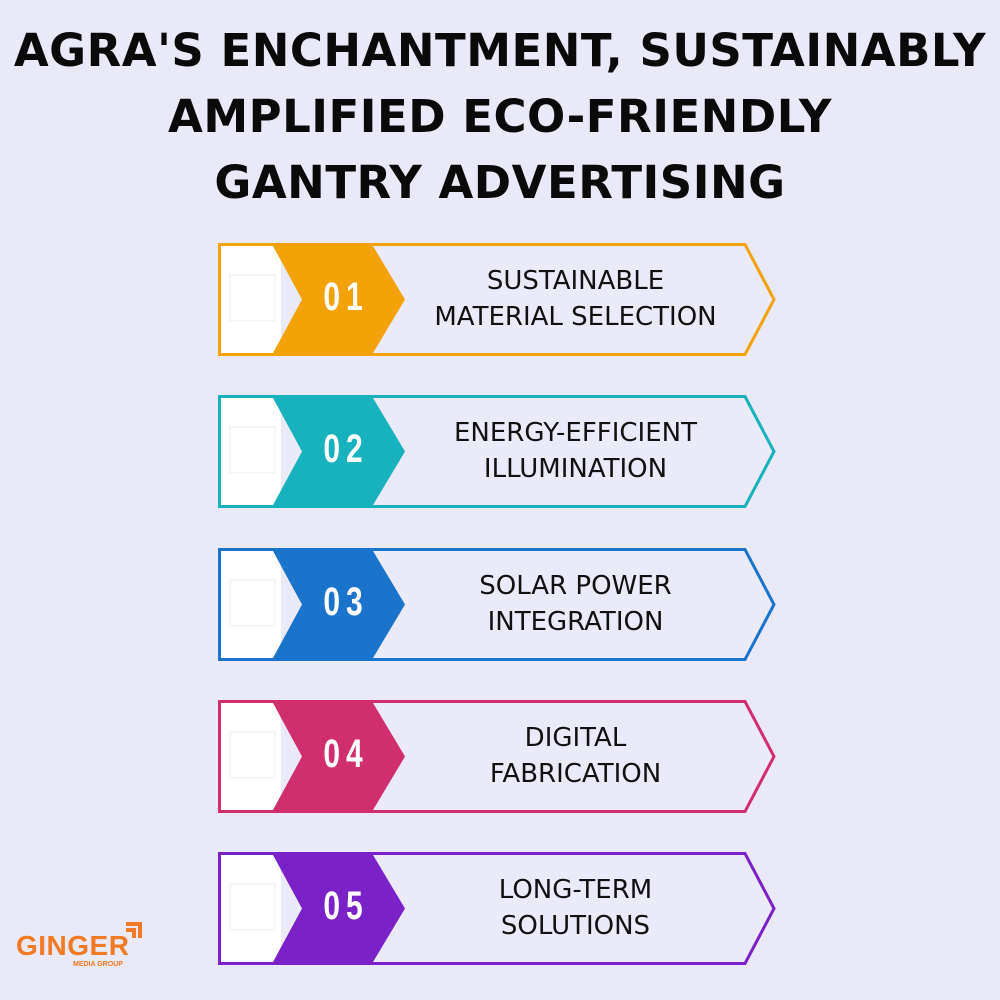 This screenshot has width=1000, height=1000. I want to click on step-card: 01 SUSTAINABLE MATERIAL SELECTION, so click(497, 299).